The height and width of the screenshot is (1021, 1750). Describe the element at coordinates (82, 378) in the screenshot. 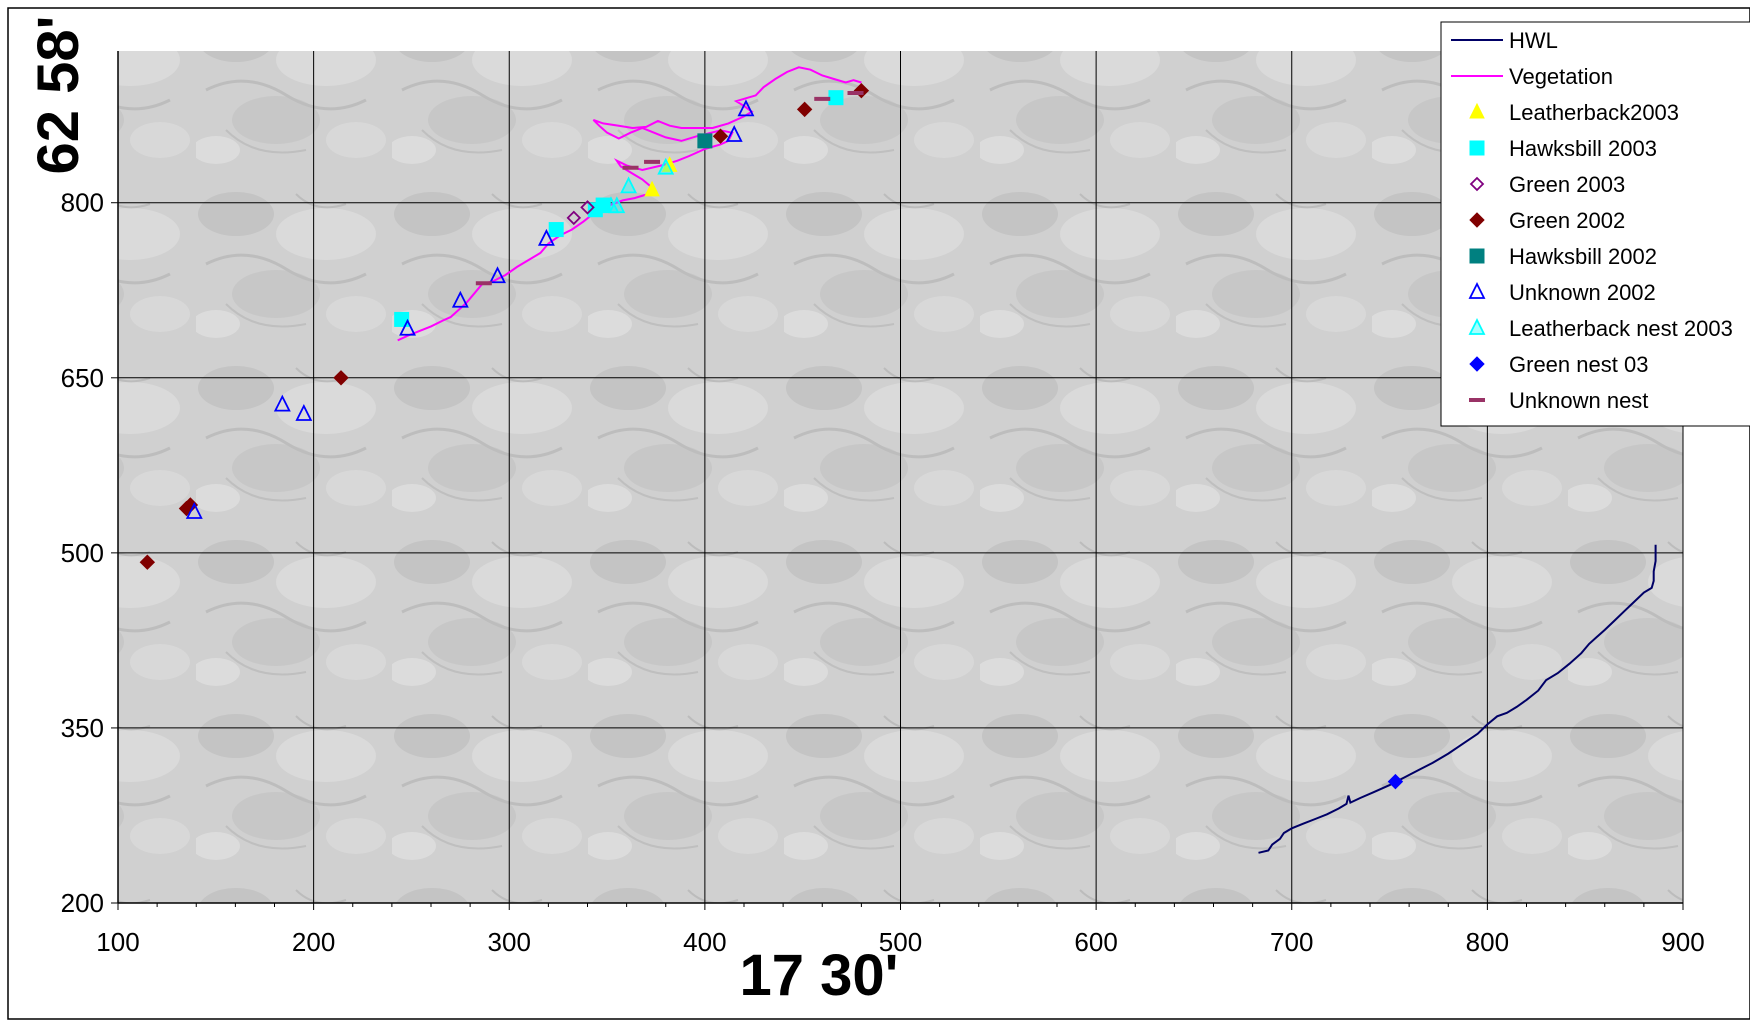

I see `y-tick-label: 650` at that location.